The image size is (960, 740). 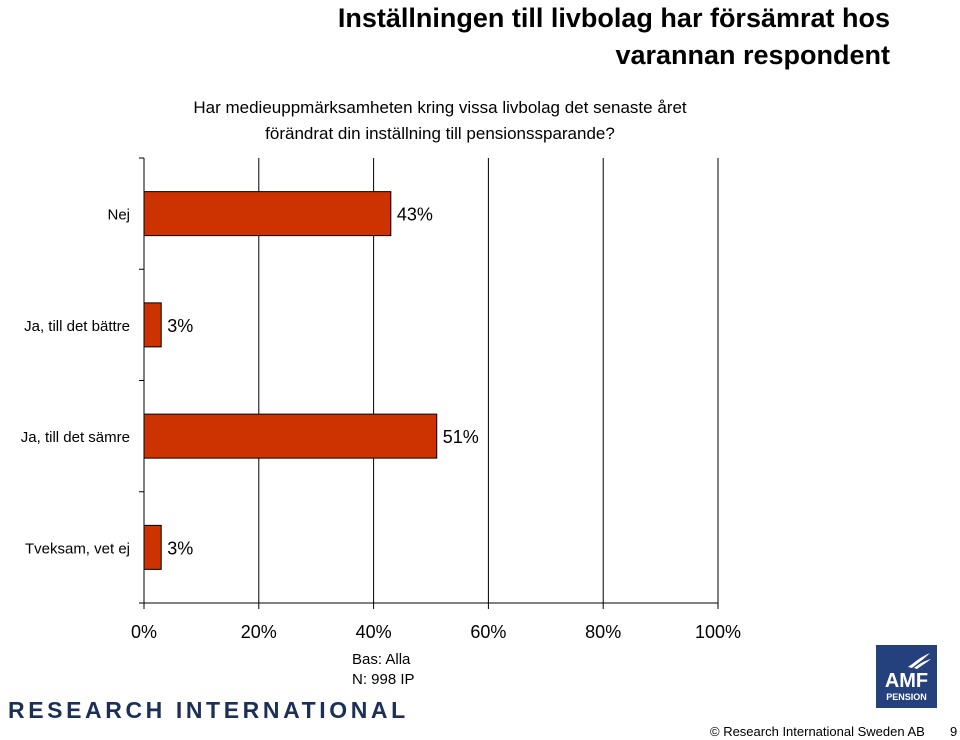 What do you see at coordinates (415, 215) in the screenshot?
I see `value-label: 43%` at bounding box center [415, 215].